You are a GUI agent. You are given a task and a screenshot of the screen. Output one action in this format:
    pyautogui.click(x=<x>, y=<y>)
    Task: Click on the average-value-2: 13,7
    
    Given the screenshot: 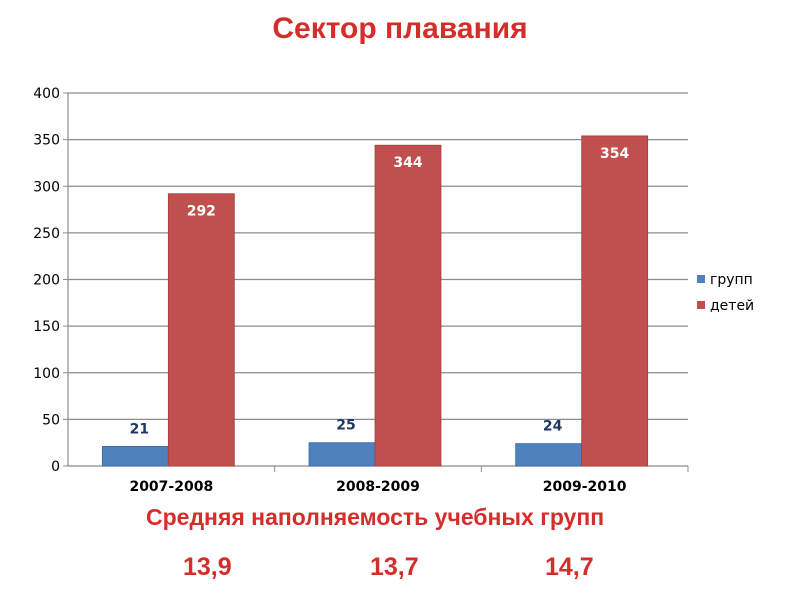 What is the action you would take?
    pyautogui.click(x=394, y=567)
    